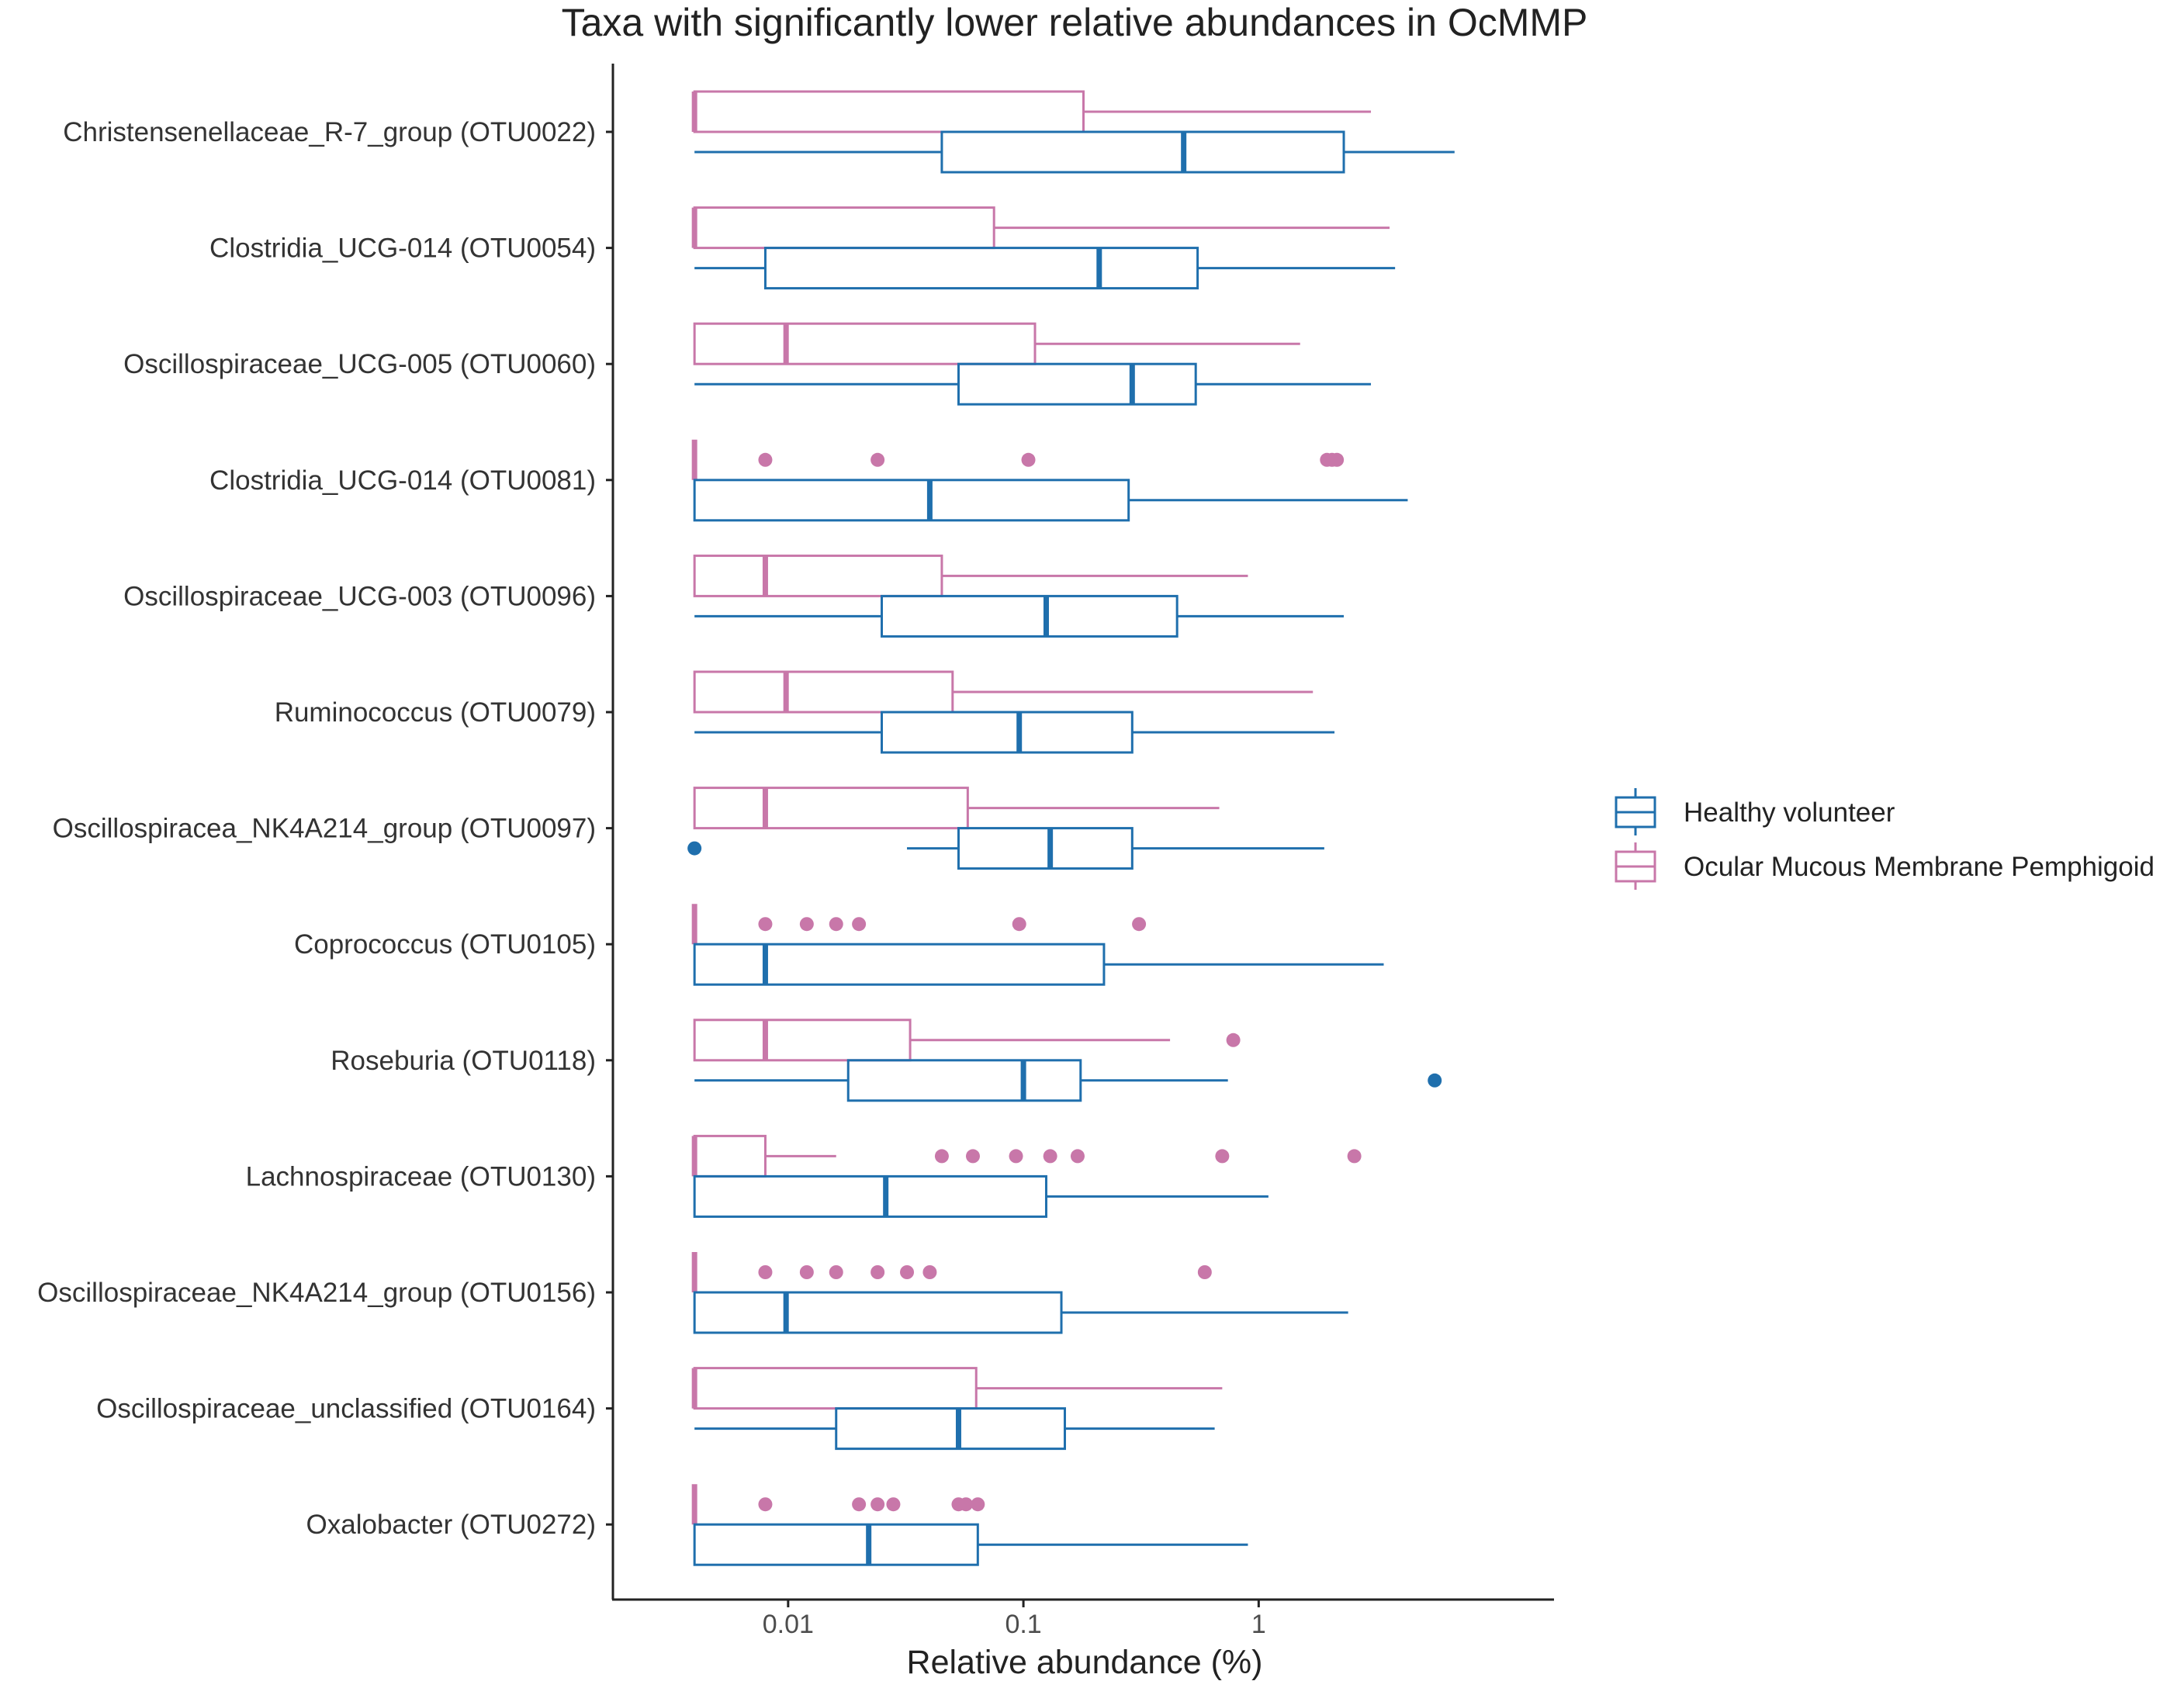 The height and width of the screenshot is (1688, 2184). Describe the element at coordinates (329, 132) in the screenshot. I see `category-label: Christensenellaceae_R-7_group (OTU0022)` at that location.